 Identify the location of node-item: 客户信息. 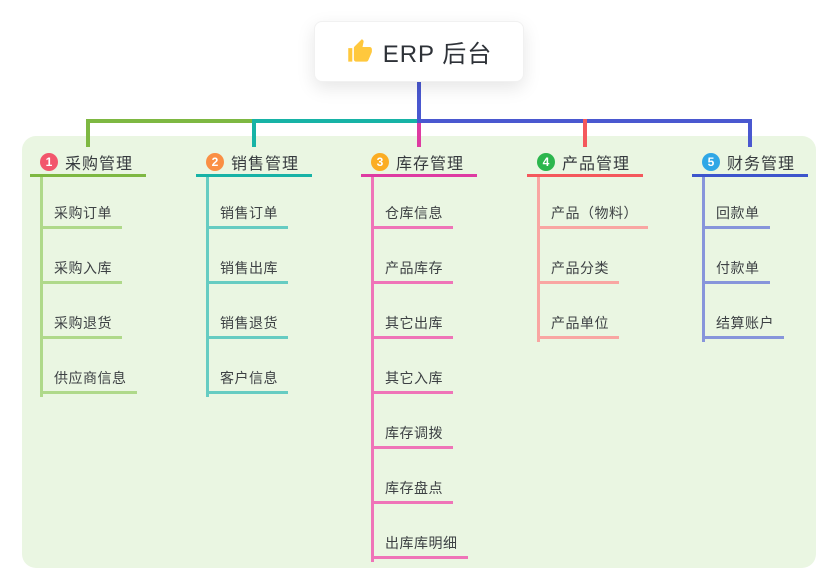
(247, 381).